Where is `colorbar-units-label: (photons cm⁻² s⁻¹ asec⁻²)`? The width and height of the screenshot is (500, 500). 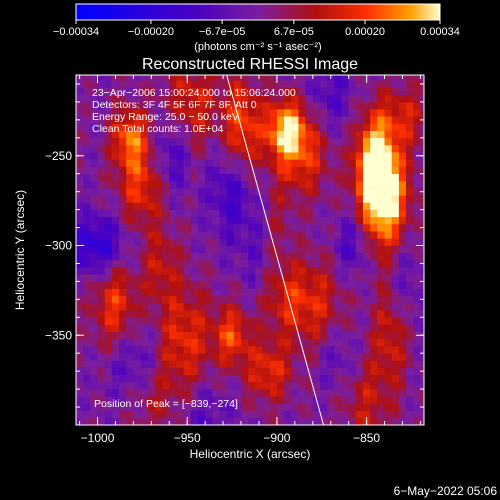
colorbar-units-label: (photons cm⁻² s⁻¹ asec⁻²) is located at coordinates (257, 47).